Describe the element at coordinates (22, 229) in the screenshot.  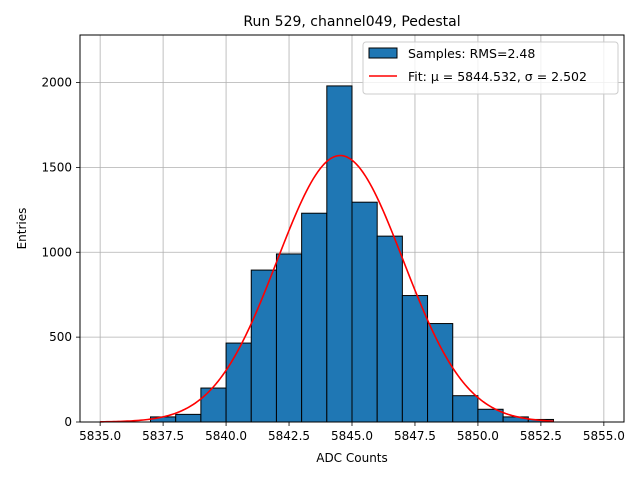
I see `y-axis-label: Entries` at that location.